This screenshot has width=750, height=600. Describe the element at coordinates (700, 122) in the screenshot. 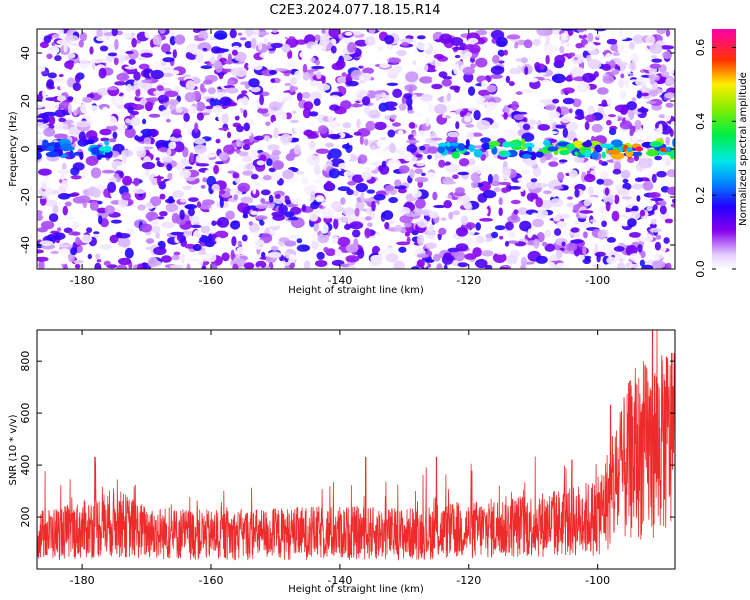

I see `colorbar-tick-label: 0.4` at that location.